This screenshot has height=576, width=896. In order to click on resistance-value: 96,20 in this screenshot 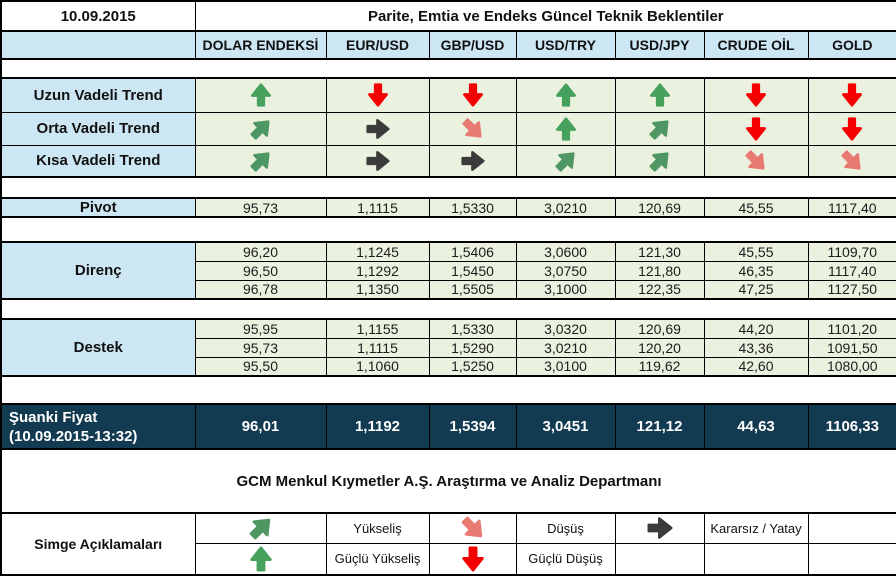, I will do `click(260, 251)`.